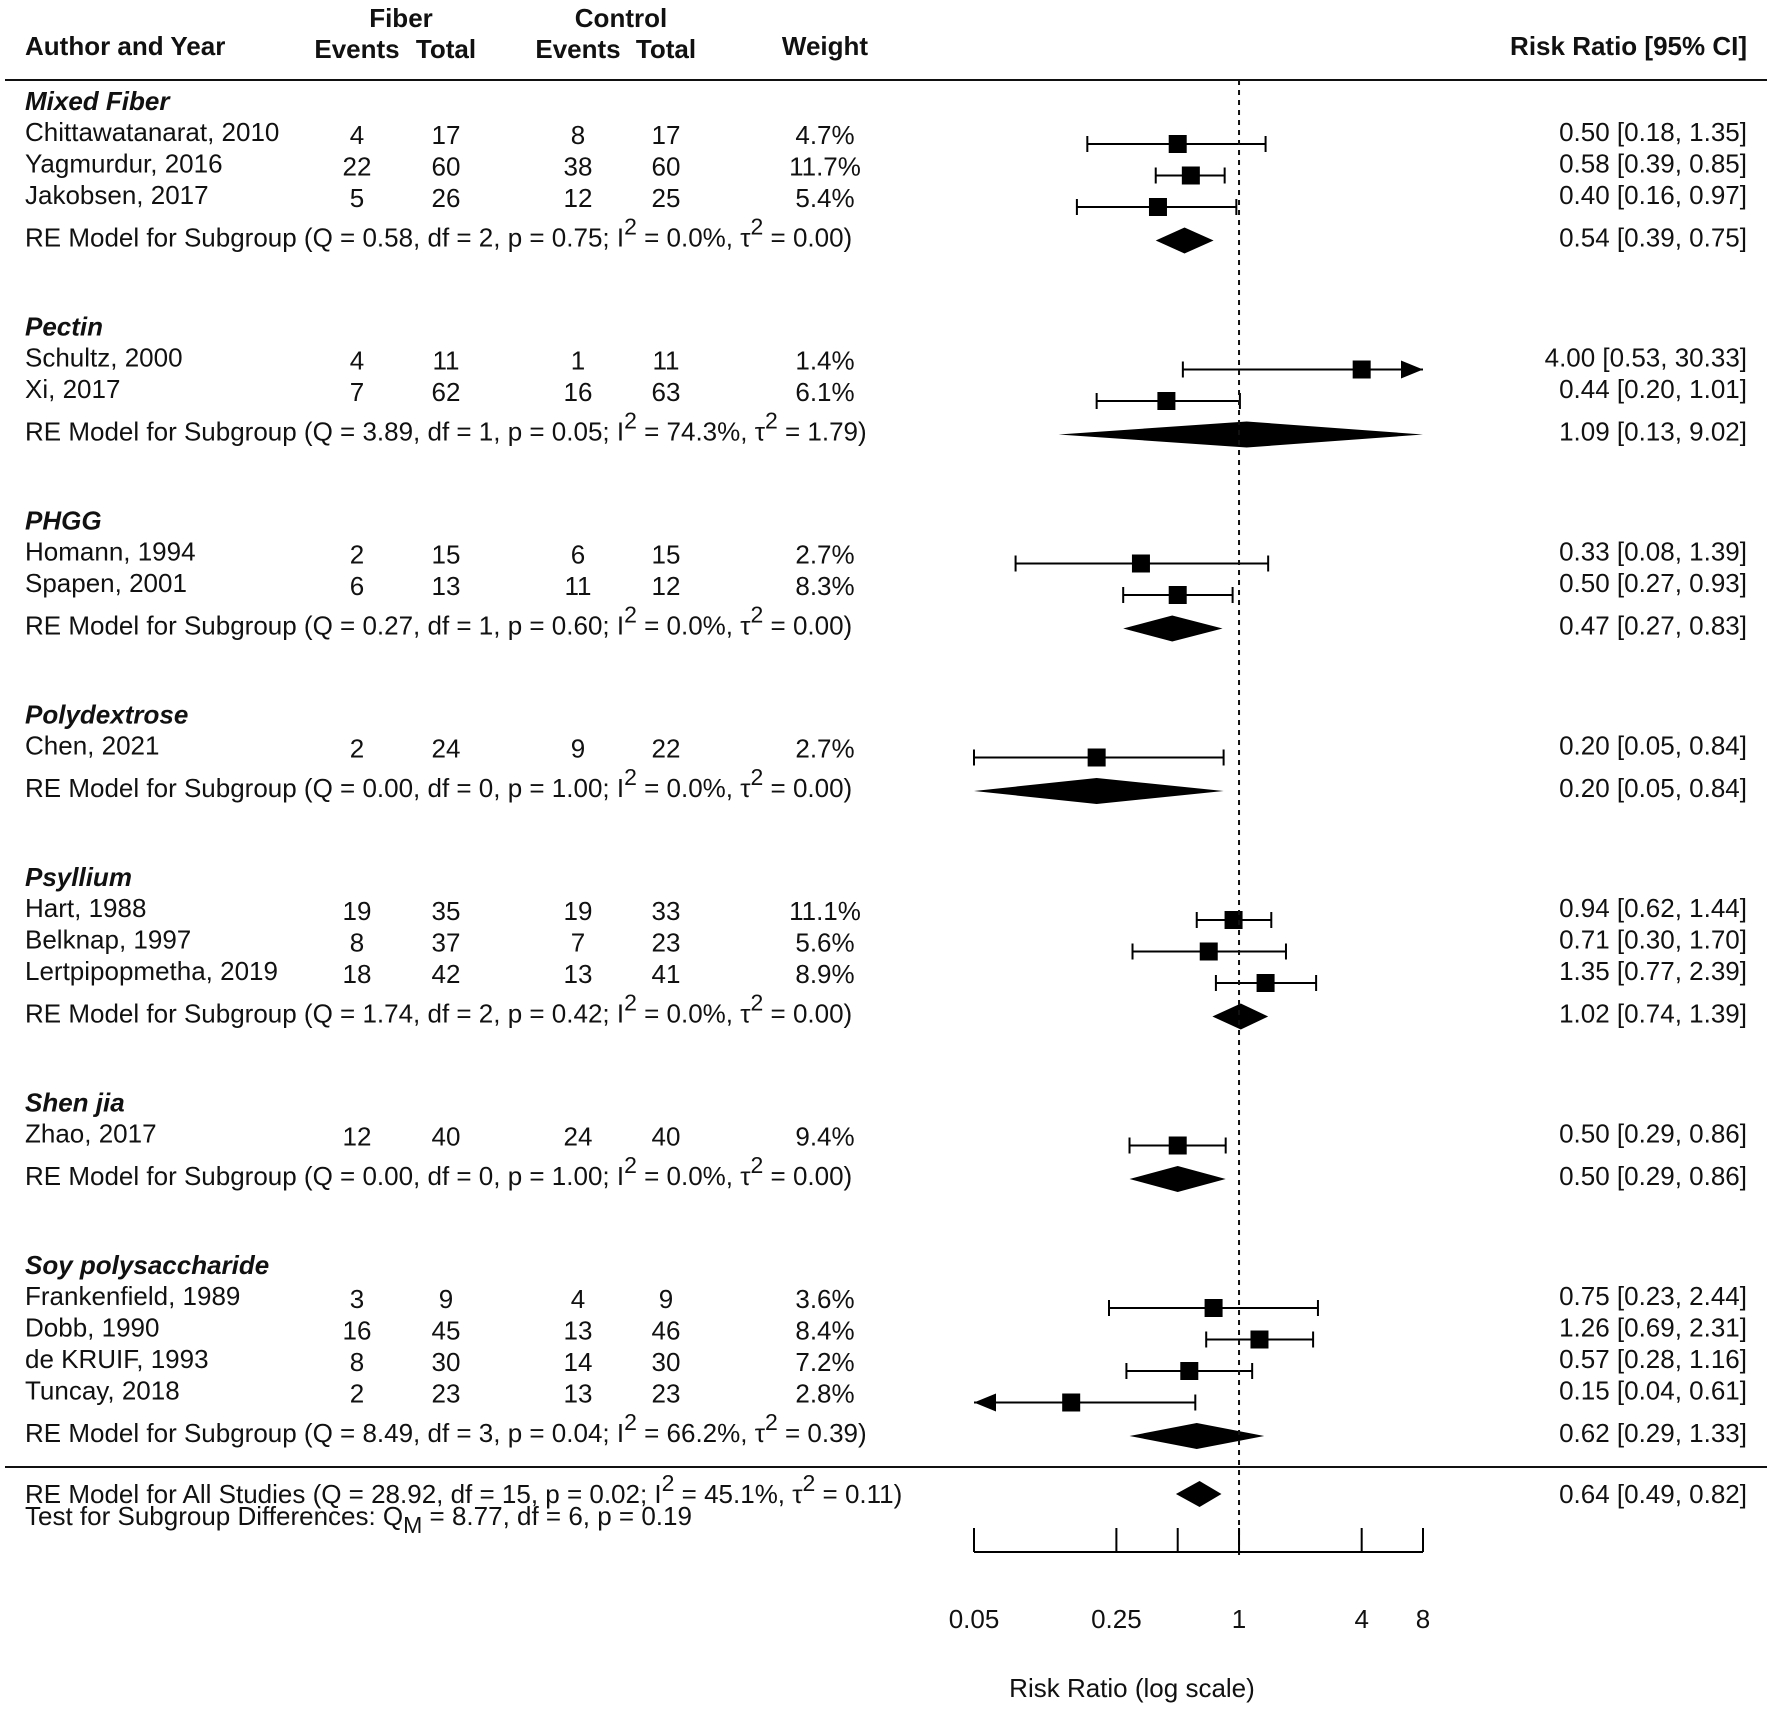 The width and height of the screenshot is (1772, 1710). I want to click on subgroup-estimate: 0.62 [0.29, 1.33], so click(1653, 1433).